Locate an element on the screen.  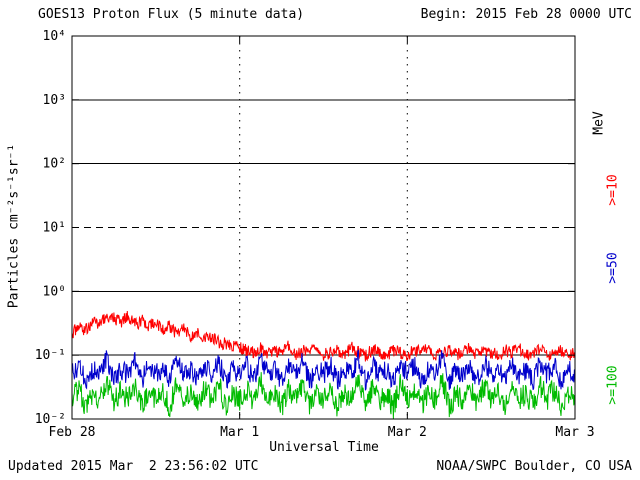
begin-time-label: Begin: 2015 Feb 28 0000 UTC is located at coordinates (526, 14).